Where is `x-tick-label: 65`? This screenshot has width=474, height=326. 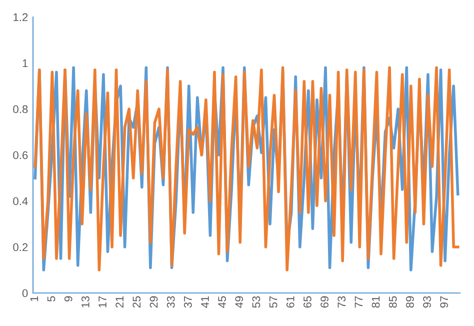
x-tick-label: 65 is located at coordinates (308, 302).